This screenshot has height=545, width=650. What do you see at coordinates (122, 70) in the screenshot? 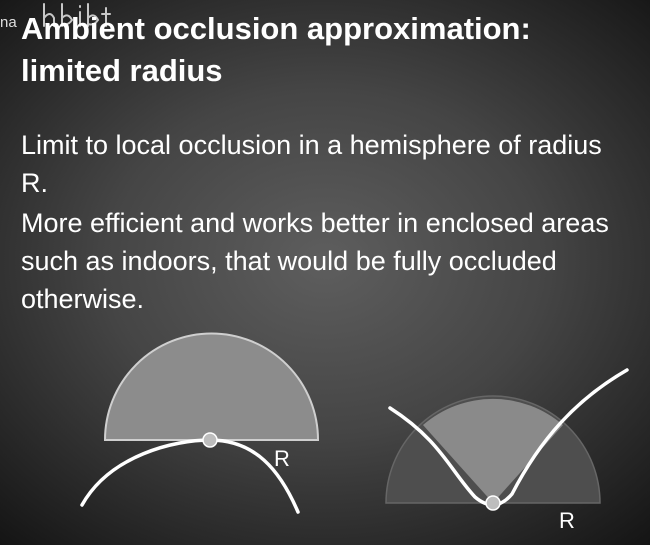
I see `slide-title-line-2: limited radius` at bounding box center [122, 70].